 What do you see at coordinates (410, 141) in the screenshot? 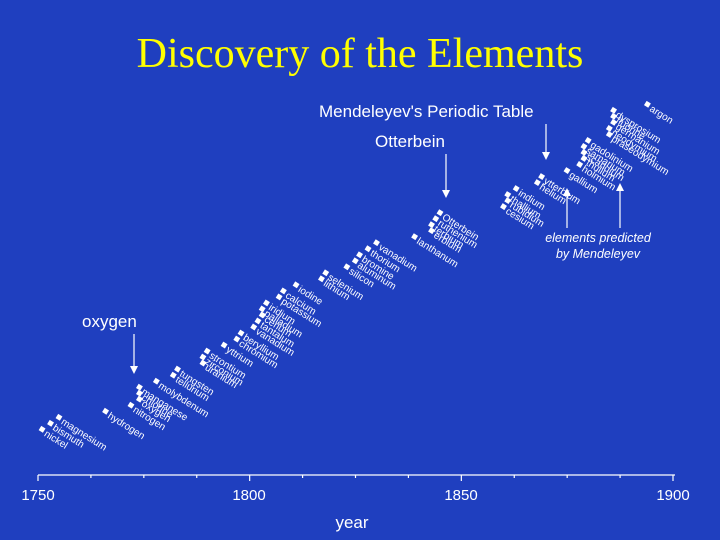
I see `annotation-otterbein: Otterbein` at bounding box center [410, 141].